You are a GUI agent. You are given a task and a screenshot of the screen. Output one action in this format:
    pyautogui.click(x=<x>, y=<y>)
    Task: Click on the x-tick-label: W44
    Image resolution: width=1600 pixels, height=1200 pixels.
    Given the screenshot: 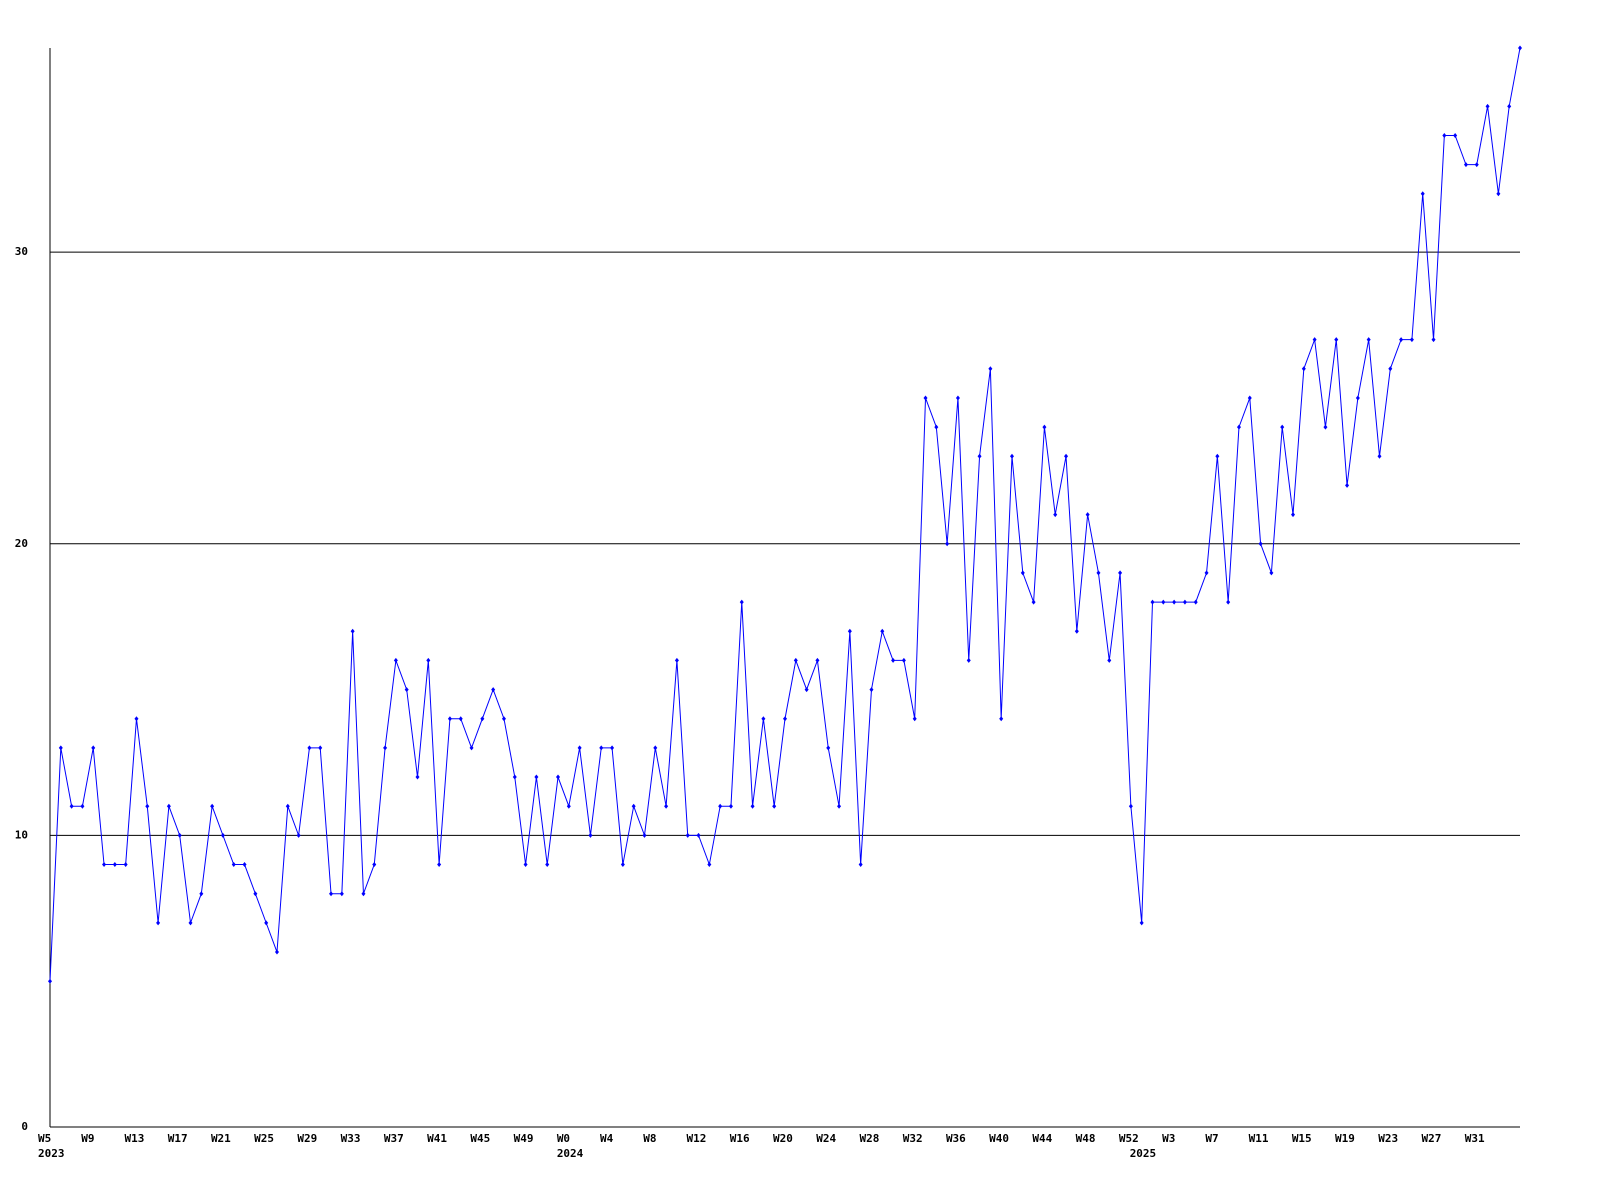 What is the action you would take?
    pyautogui.click(x=1042, y=1138)
    